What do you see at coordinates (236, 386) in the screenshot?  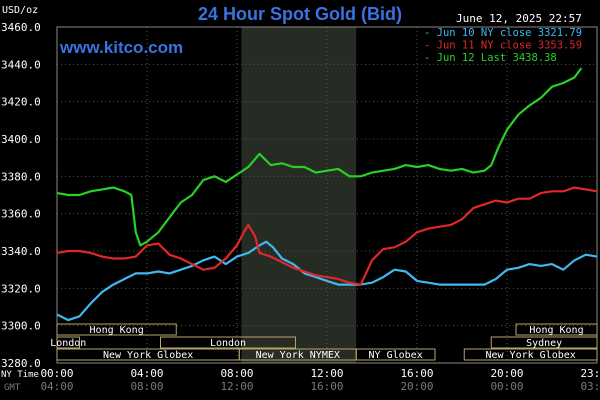 I see `x-tick-label-gmt: 12:00` at bounding box center [236, 386].